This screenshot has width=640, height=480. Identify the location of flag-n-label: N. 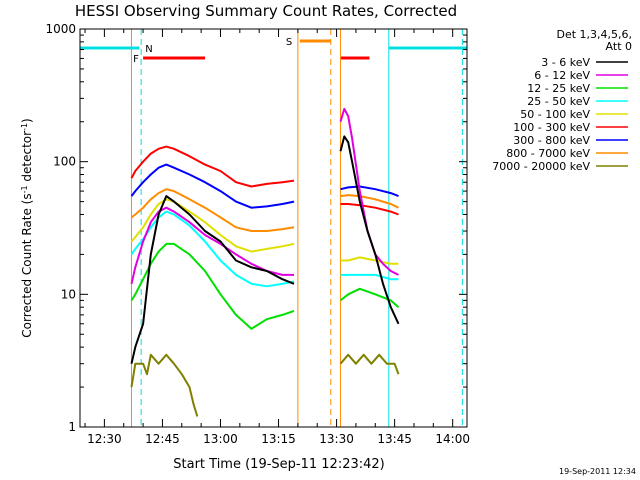
(148, 49).